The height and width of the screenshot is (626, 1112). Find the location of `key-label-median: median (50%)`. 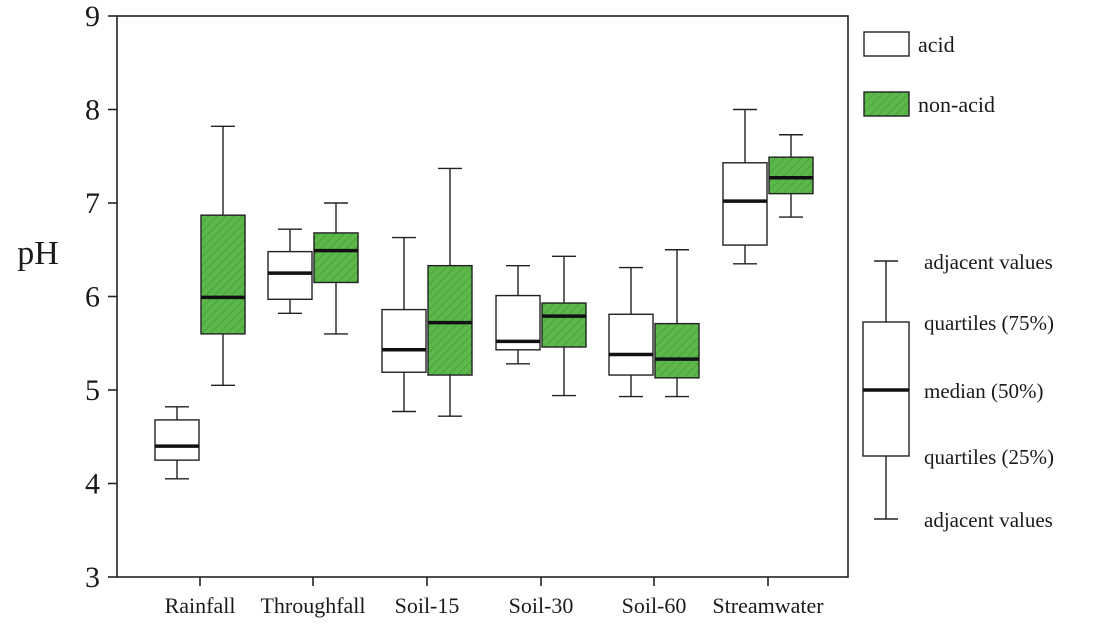

key-label-median: median (50%) is located at coordinates (984, 391).